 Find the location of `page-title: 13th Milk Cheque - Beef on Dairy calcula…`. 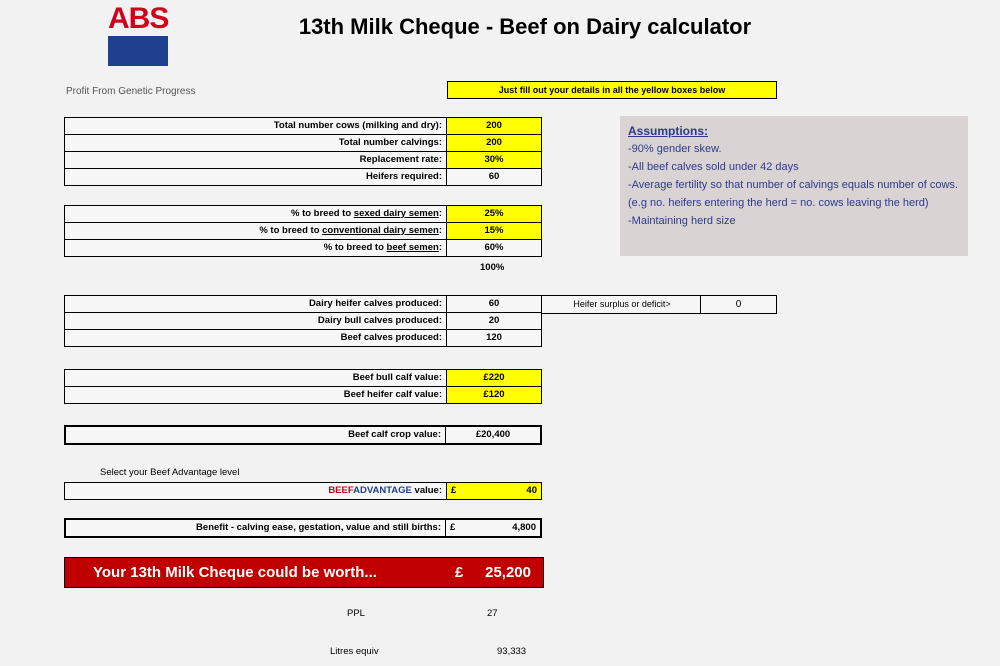

page-title: 13th Milk Cheque - Beef on Dairy calcula… is located at coordinates (525, 26).